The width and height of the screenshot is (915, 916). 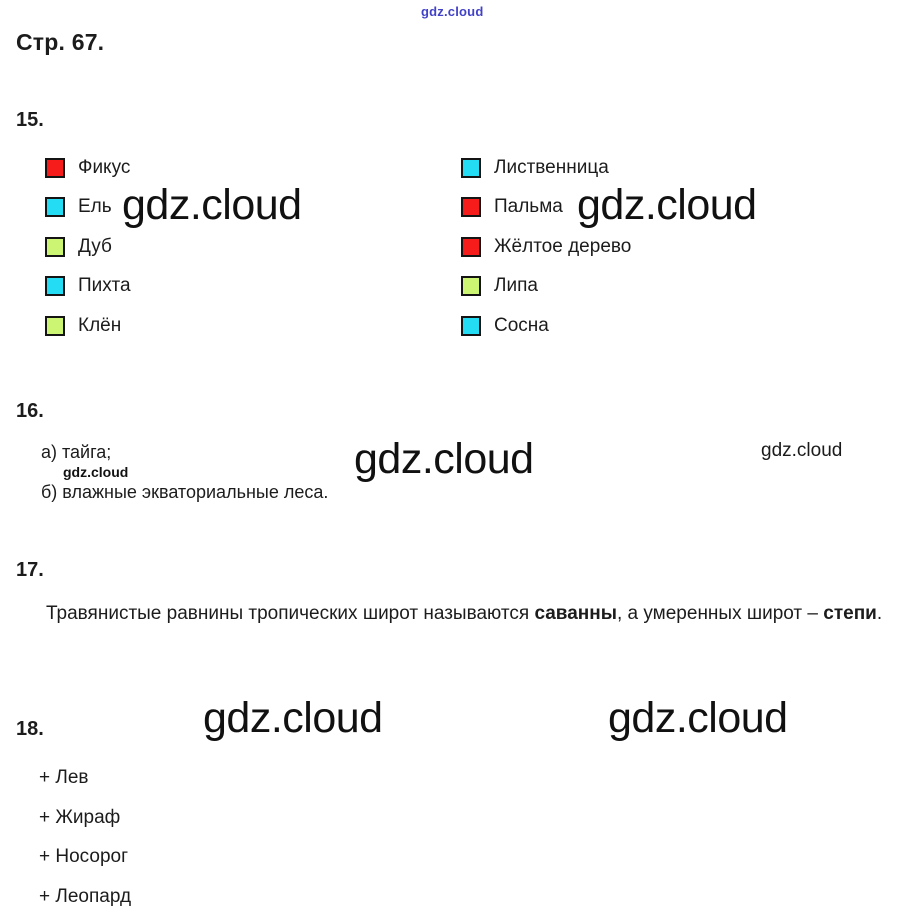 What do you see at coordinates (551, 168) in the screenshot?
I see `checkbox-label: Лиственница` at bounding box center [551, 168].